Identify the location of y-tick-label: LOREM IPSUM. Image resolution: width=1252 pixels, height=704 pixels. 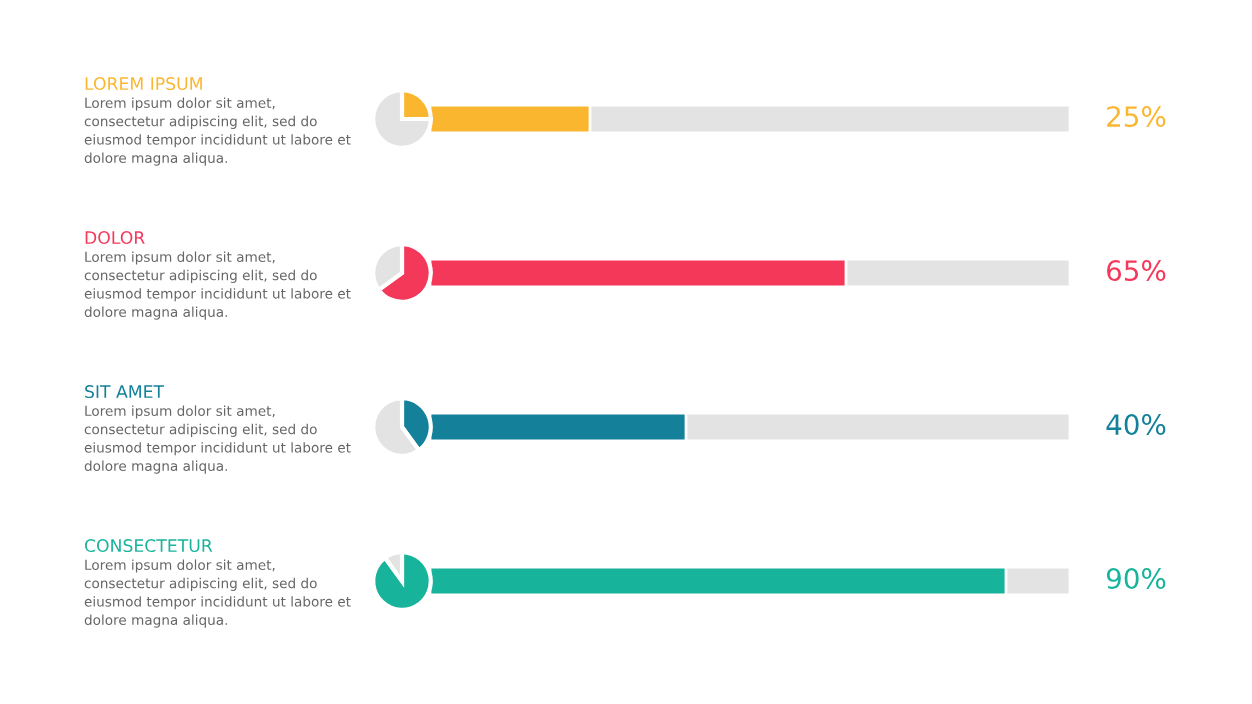
(143, 84).